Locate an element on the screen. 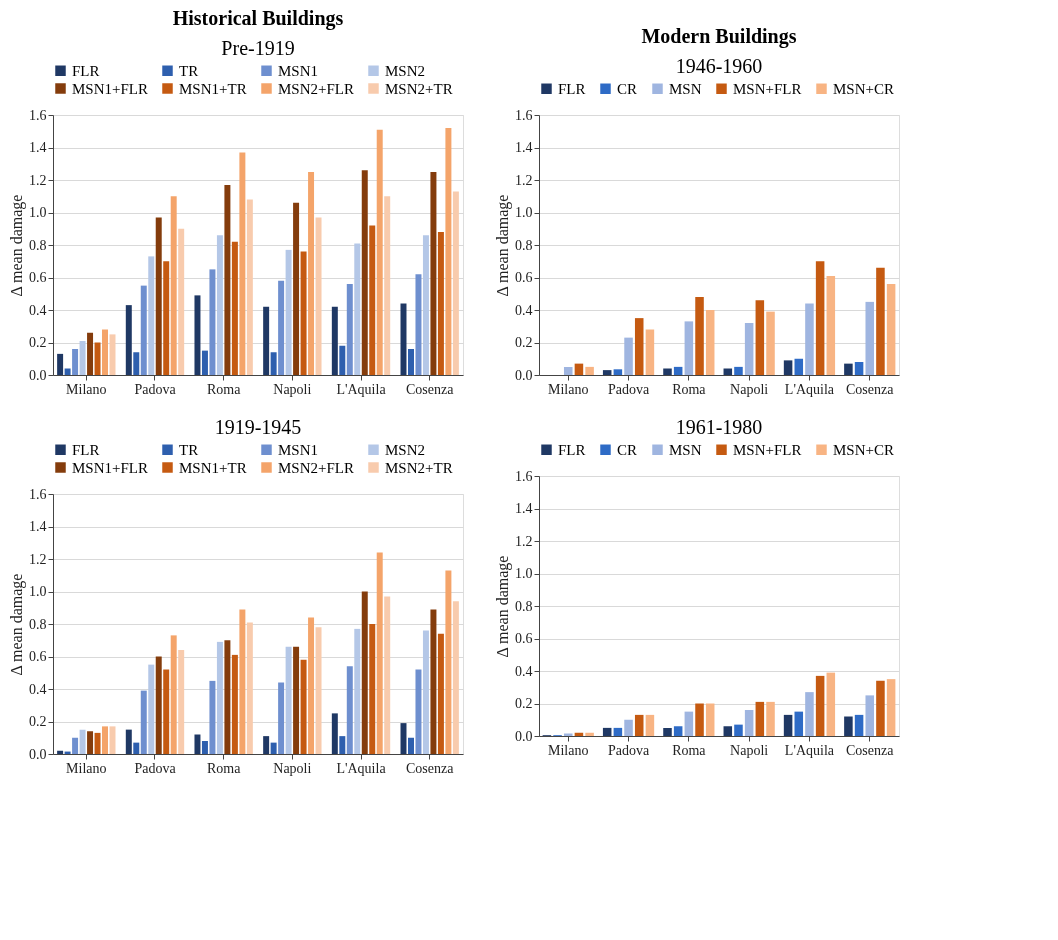  legend-label: MSN1+TR is located at coordinates (213, 467).